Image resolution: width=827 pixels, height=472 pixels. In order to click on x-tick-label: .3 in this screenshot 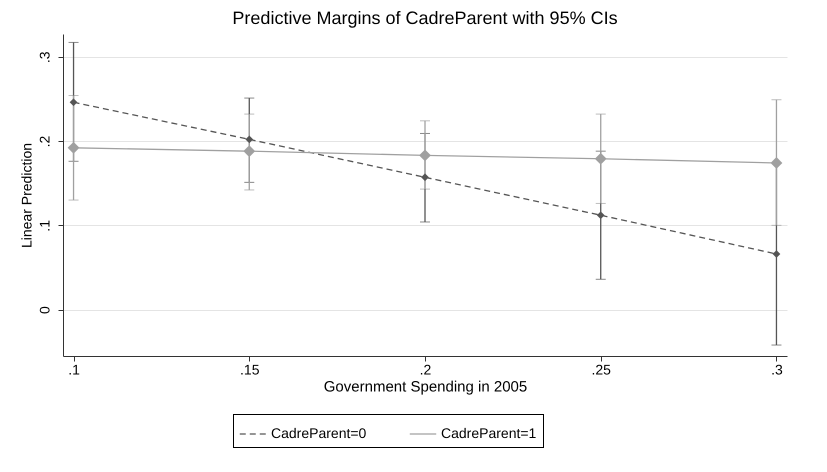, I will do `click(777, 370)`.